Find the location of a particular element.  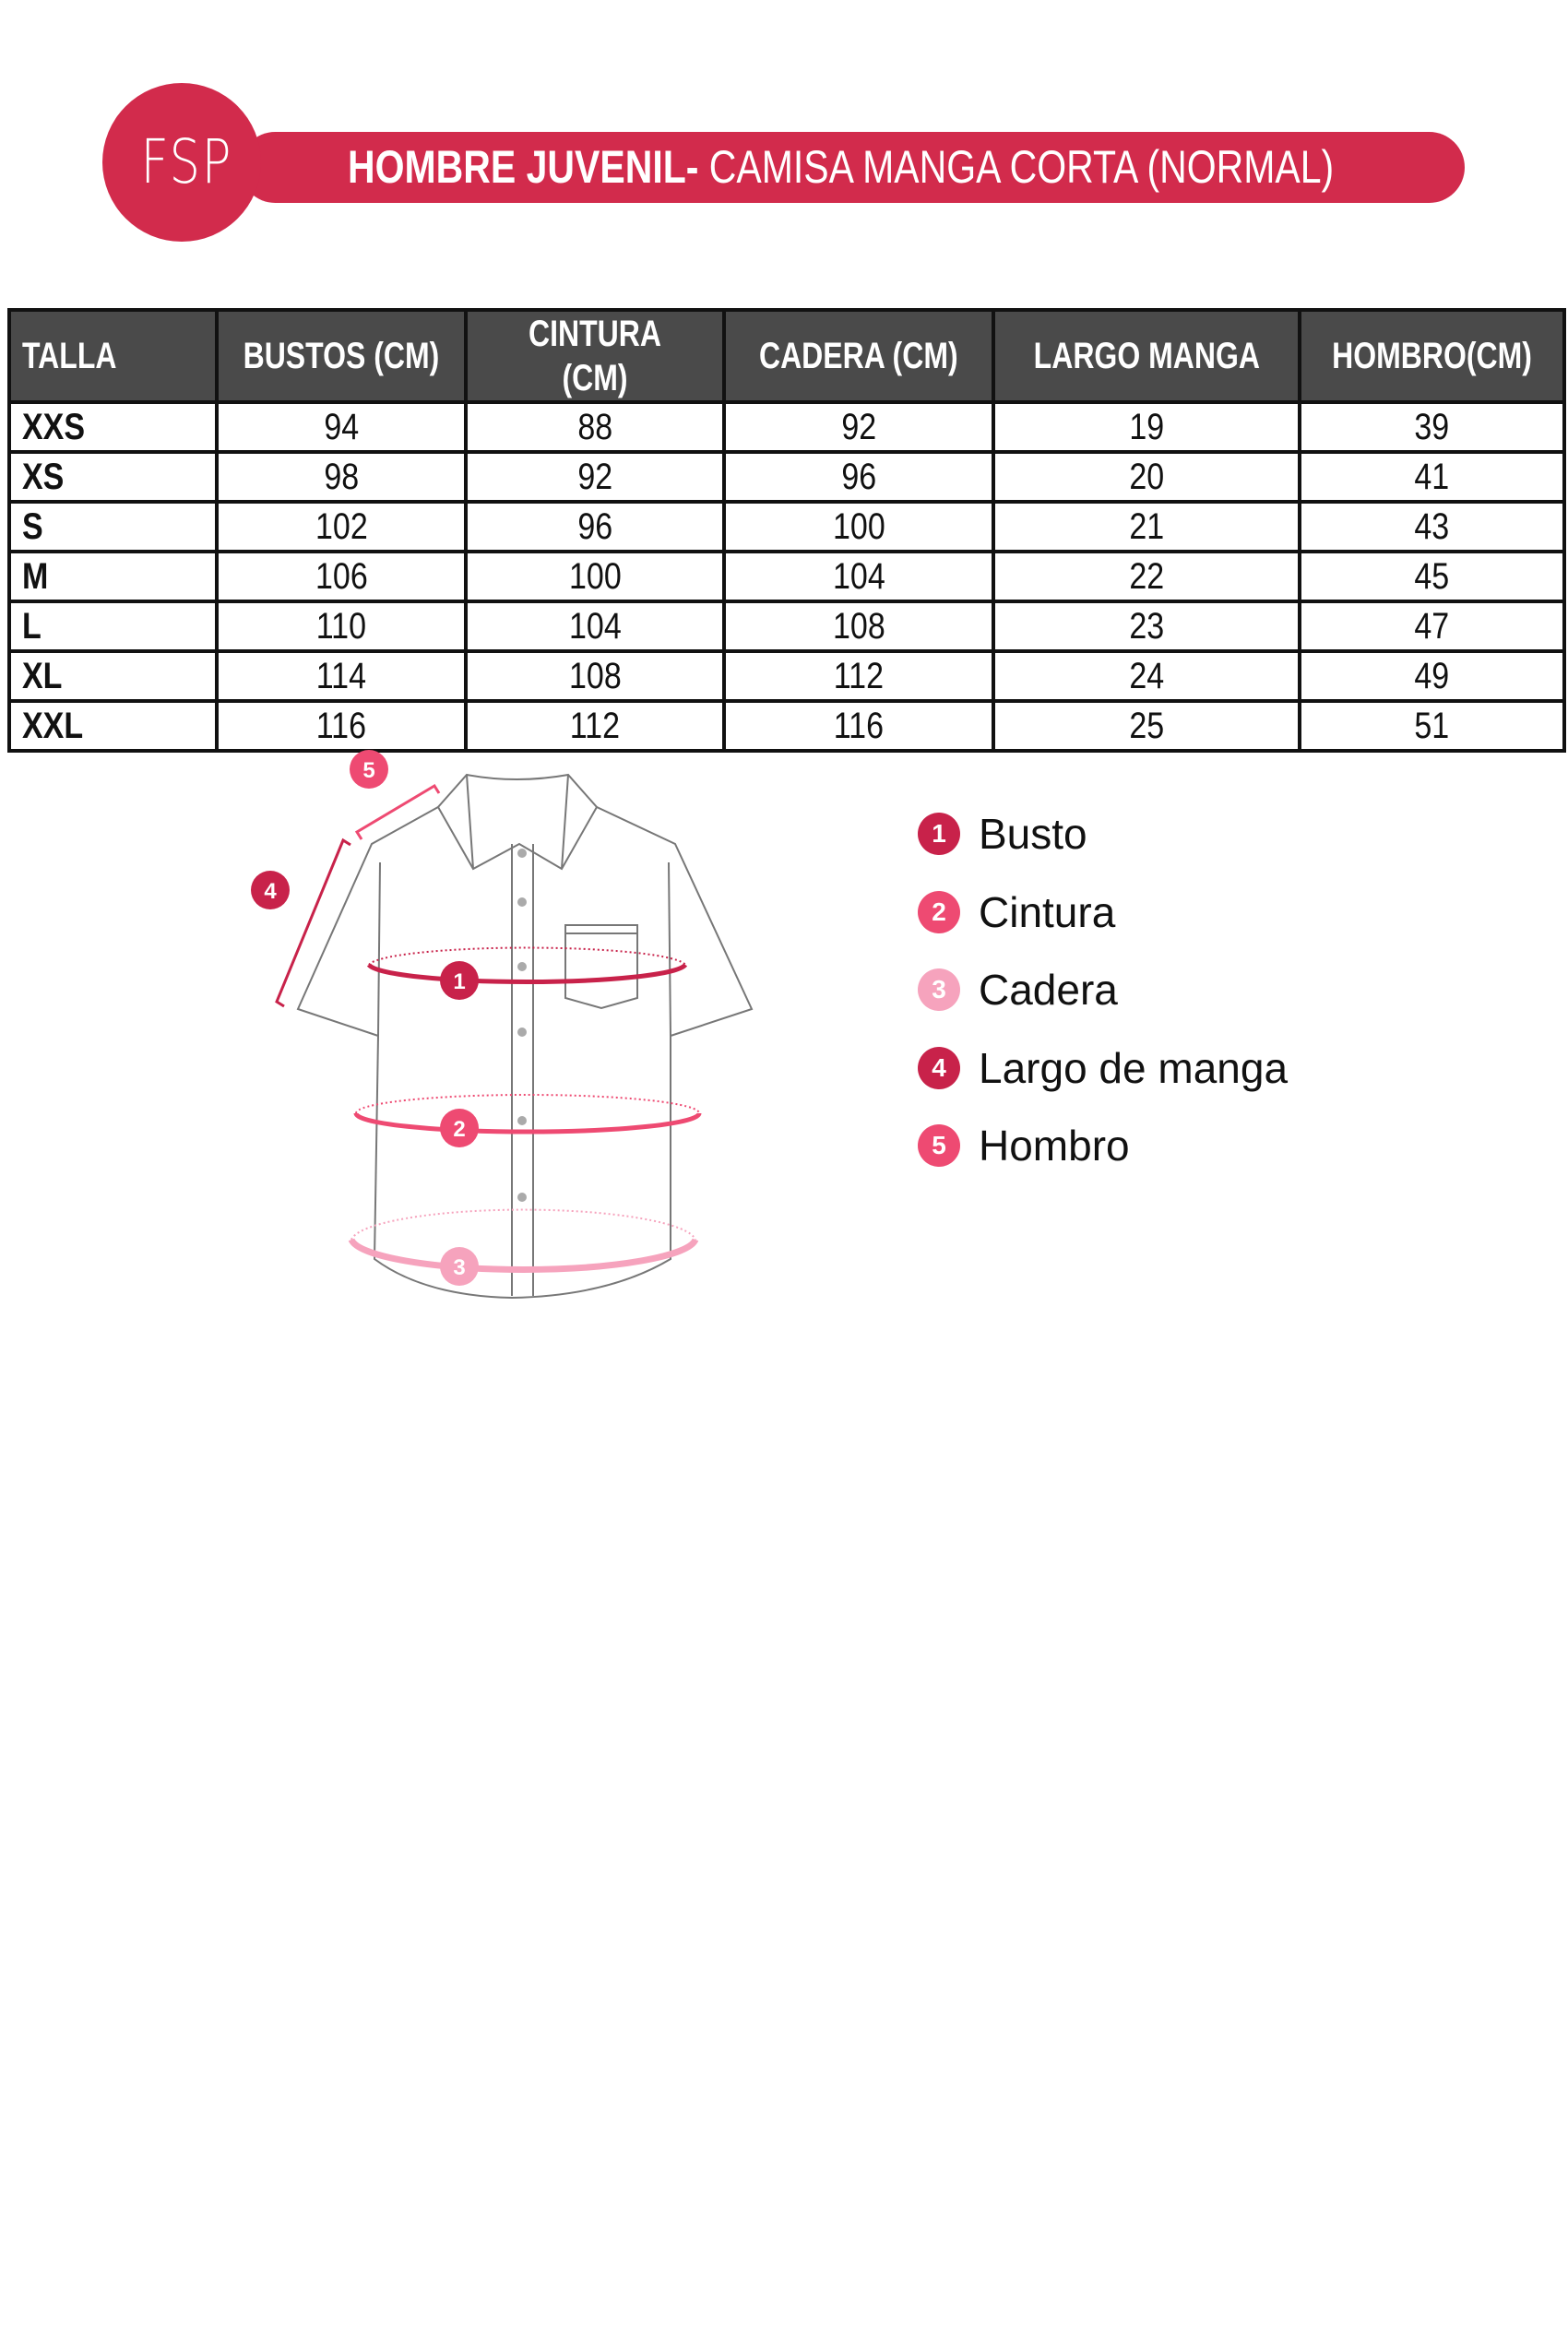

number-badge-icon: 5 is located at coordinates (939, 1146).